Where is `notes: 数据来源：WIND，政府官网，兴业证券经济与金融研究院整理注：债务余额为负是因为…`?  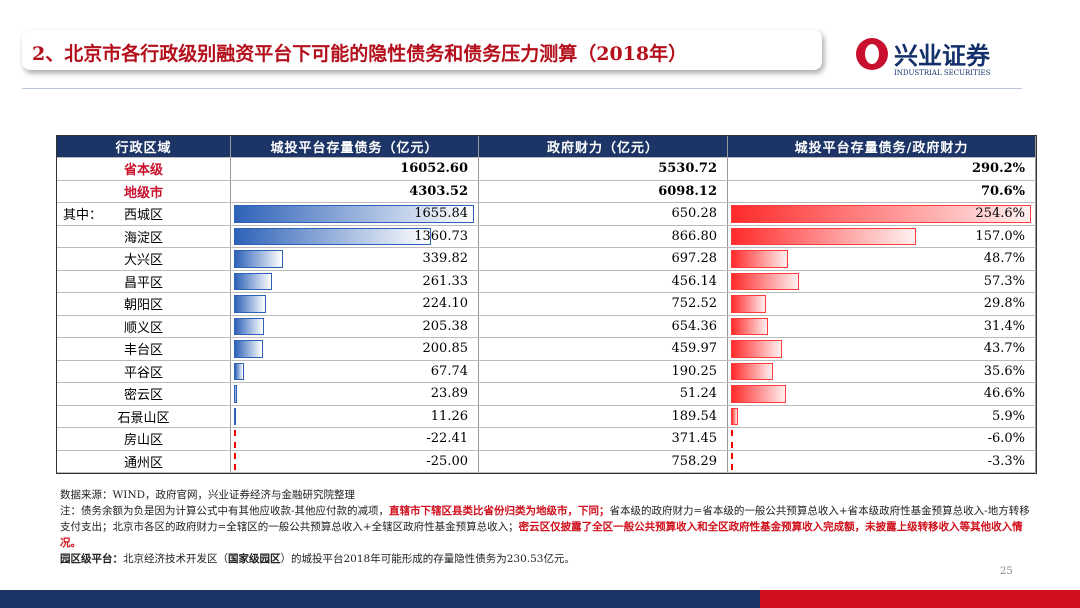
notes: 数据来源：WIND，政府官网，兴业证券经济与金融研究院整理注：债务余额为负是因为… is located at coordinates (547, 527).